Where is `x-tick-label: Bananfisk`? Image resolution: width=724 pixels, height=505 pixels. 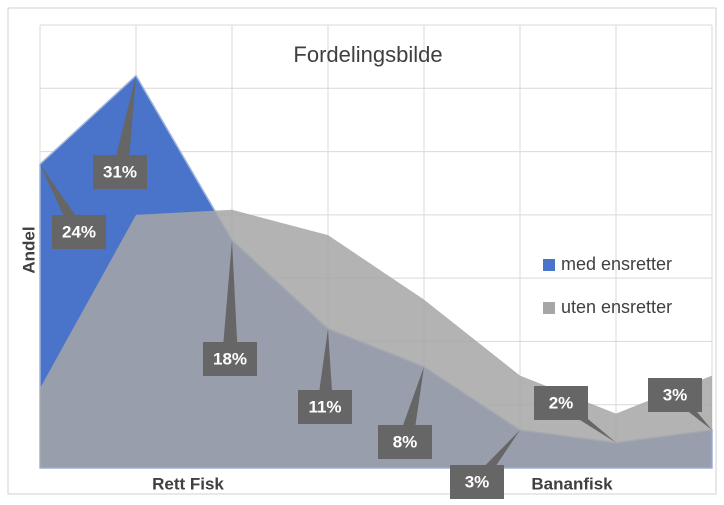
x-tick-label: Bananfisk is located at coordinates (572, 483).